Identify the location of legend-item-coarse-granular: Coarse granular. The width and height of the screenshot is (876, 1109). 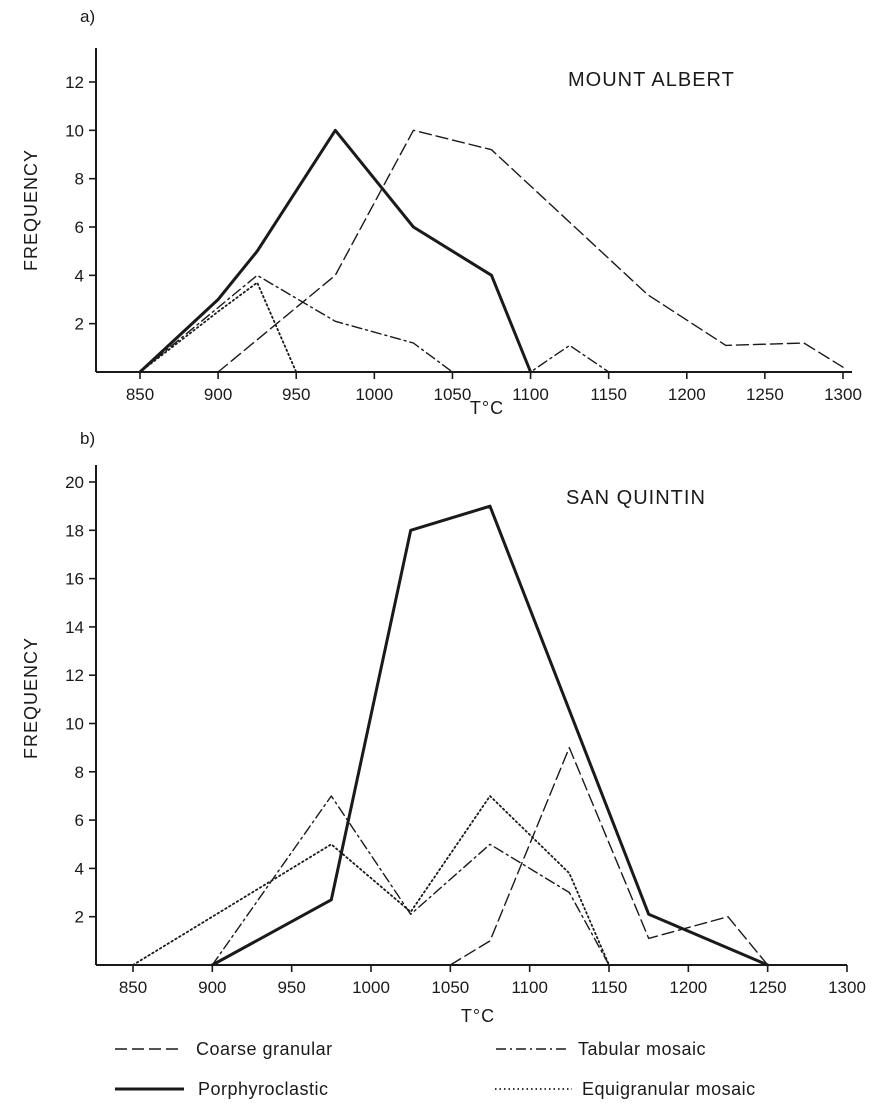
(224, 1049).